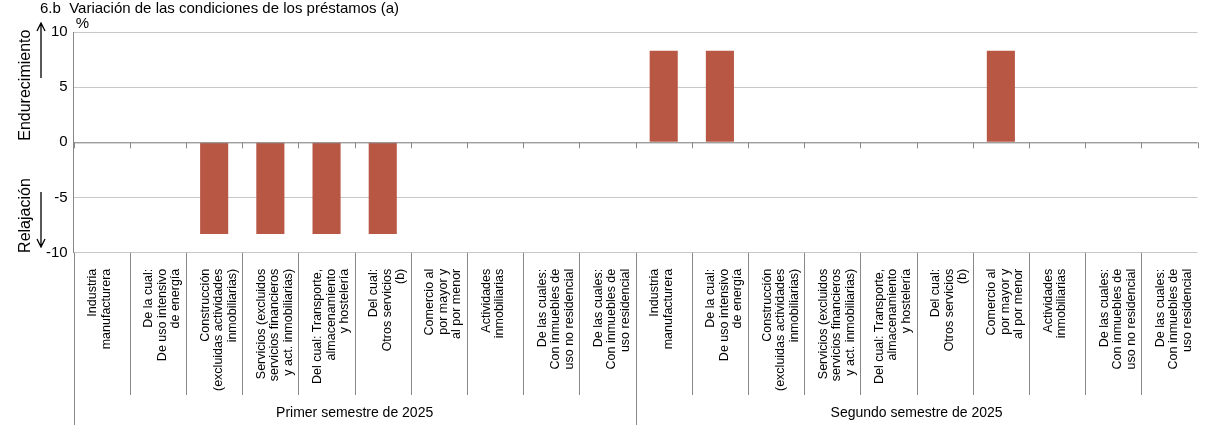 Image resolution: width=1218 pixels, height=425 pixels. What do you see at coordinates (355, 411) in the screenshot?
I see `text: Primer semestre de 2025` at bounding box center [355, 411].